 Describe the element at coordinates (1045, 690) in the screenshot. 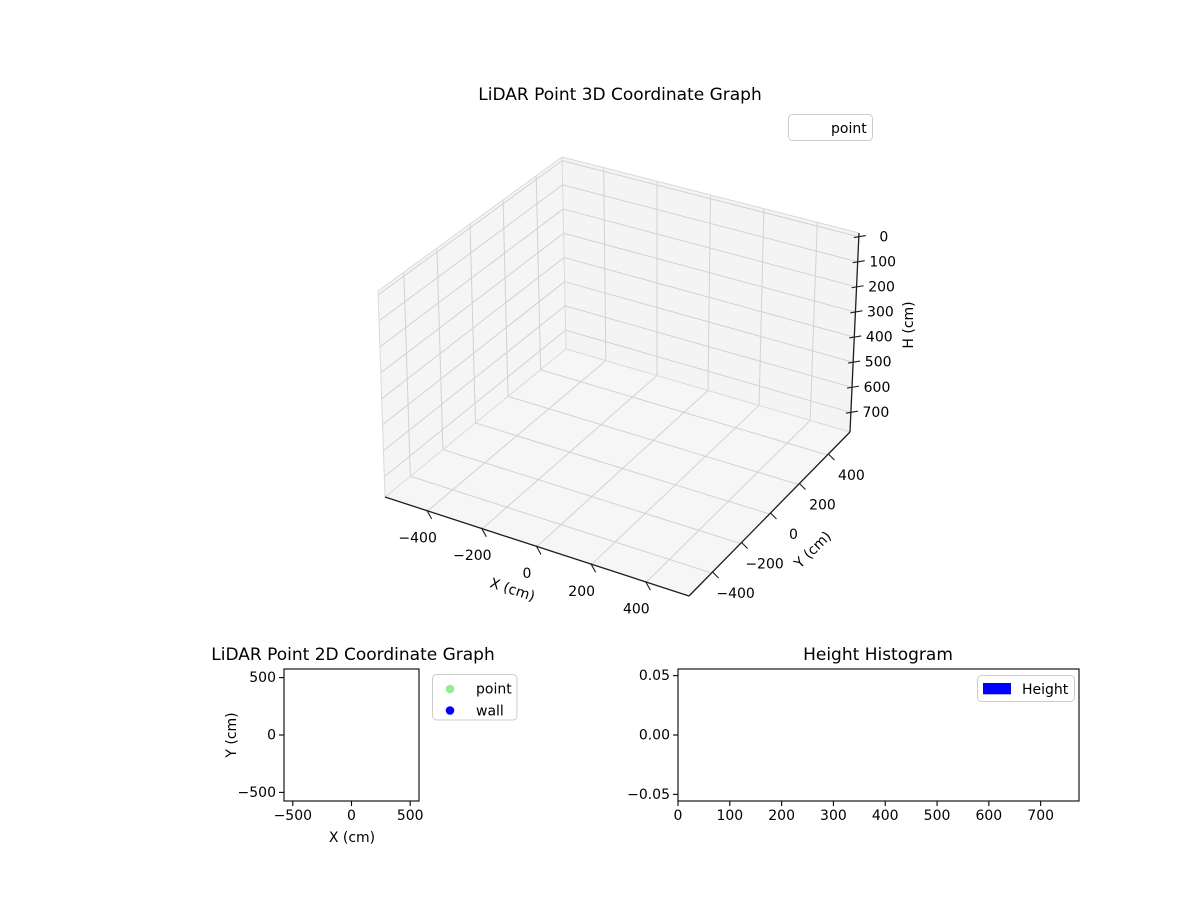

I see `hist-legend-label-height: Height` at that location.